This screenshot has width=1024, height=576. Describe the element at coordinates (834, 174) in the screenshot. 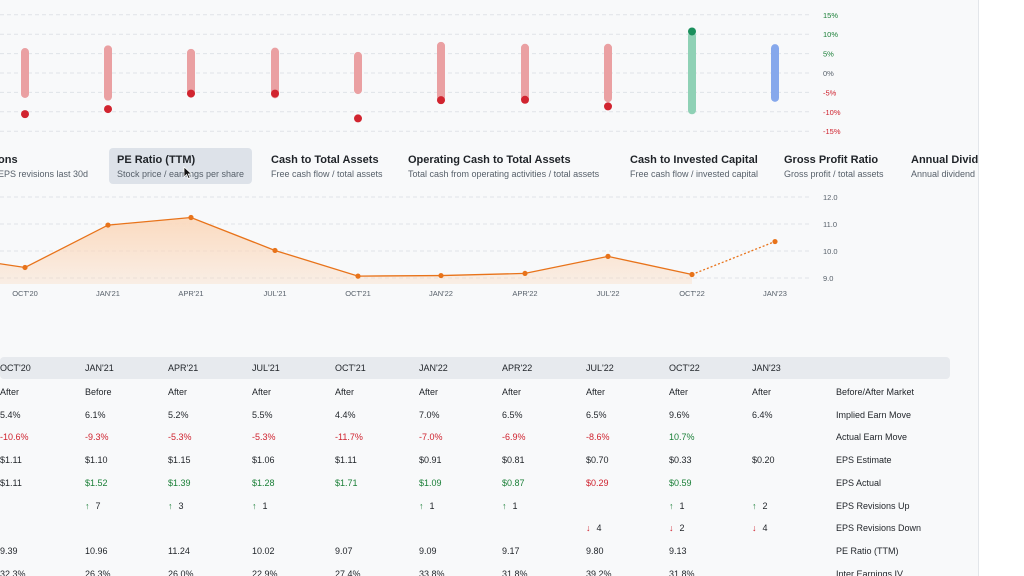

I see `metric-tab-subtitle: Gross profit / total assets` at that location.